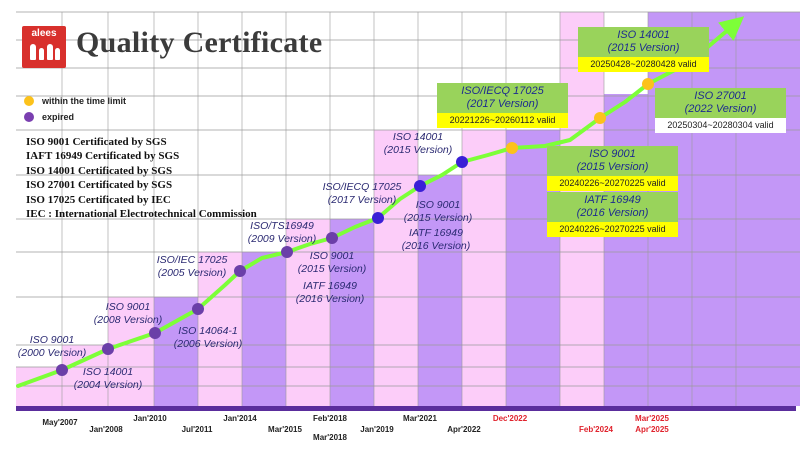 Image resolution: width=800 pixels, height=450 pixels. I want to click on timeline-date: Dec'2022, so click(510, 418).